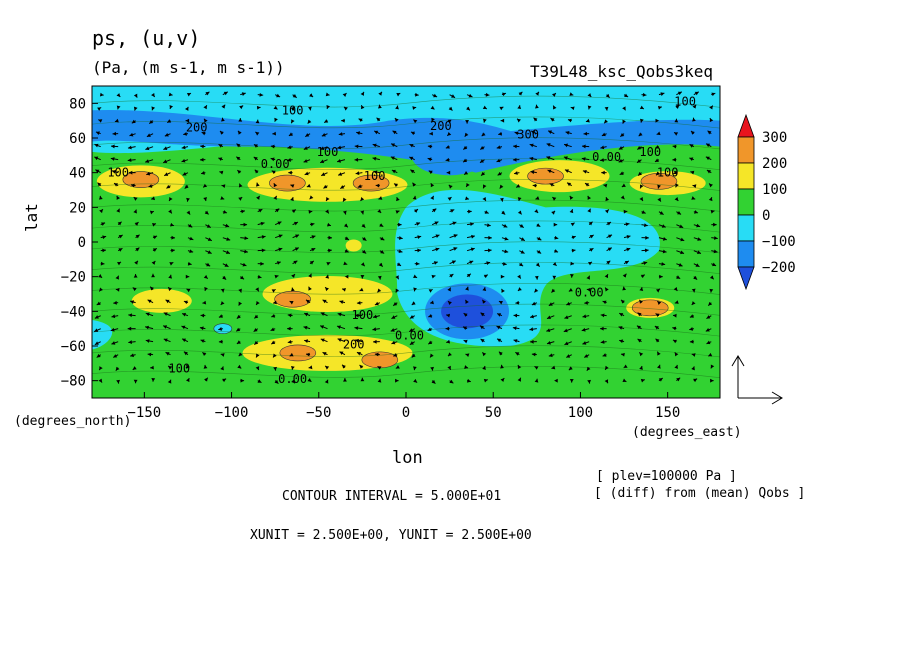 Image resolution: width=904 pixels, height=654 pixels. I want to click on contour-label: 0.00, so click(275, 164).